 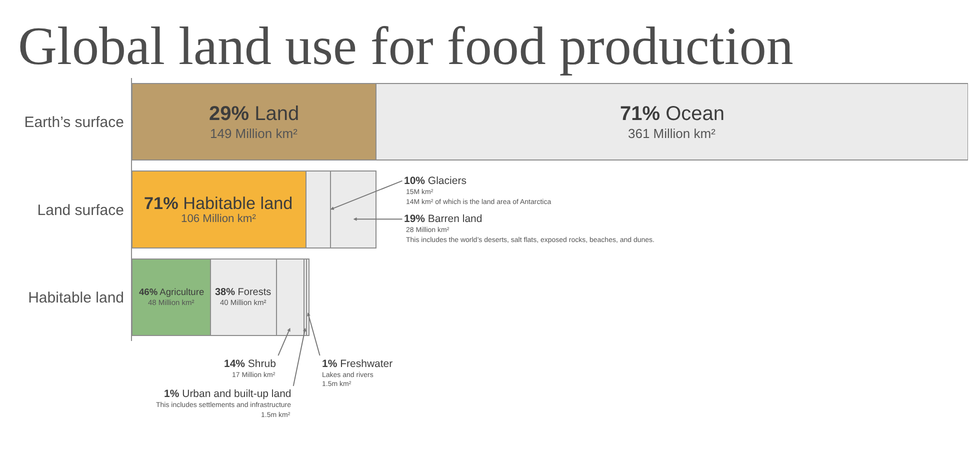 What do you see at coordinates (74, 123) in the screenshot?
I see `y-tick-label: Earth’s surface` at bounding box center [74, 123].